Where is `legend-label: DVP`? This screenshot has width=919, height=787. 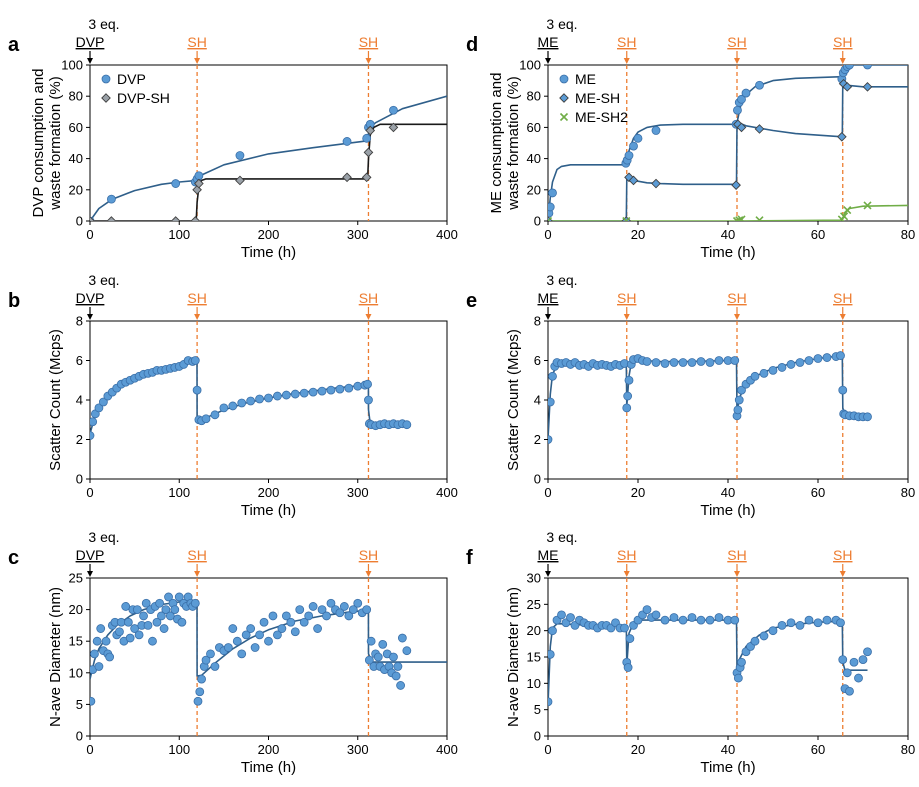 legend-label: DVP is located at coordinates (131, 79).